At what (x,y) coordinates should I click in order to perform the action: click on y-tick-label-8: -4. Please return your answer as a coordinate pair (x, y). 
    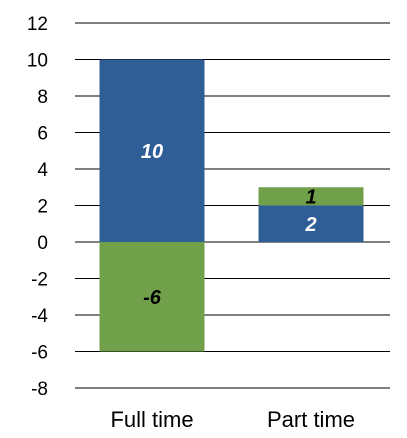
    Looking at the image, I should click on (39, 316).